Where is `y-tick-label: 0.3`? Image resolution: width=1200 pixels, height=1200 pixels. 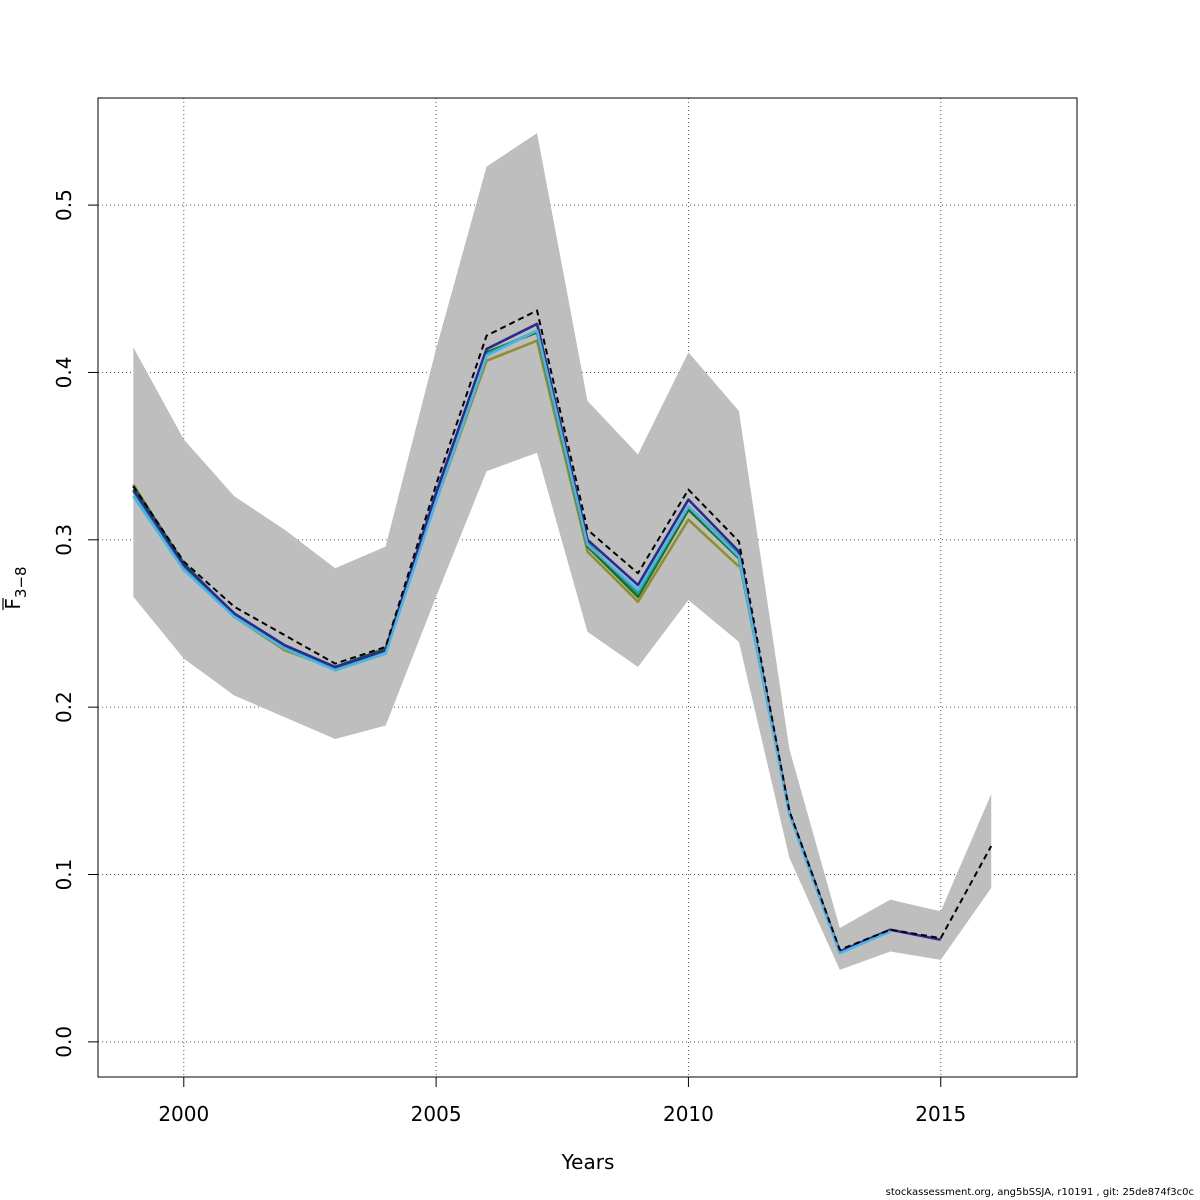 y-tick-label: 0.3 is located at coordinates (64, 540).